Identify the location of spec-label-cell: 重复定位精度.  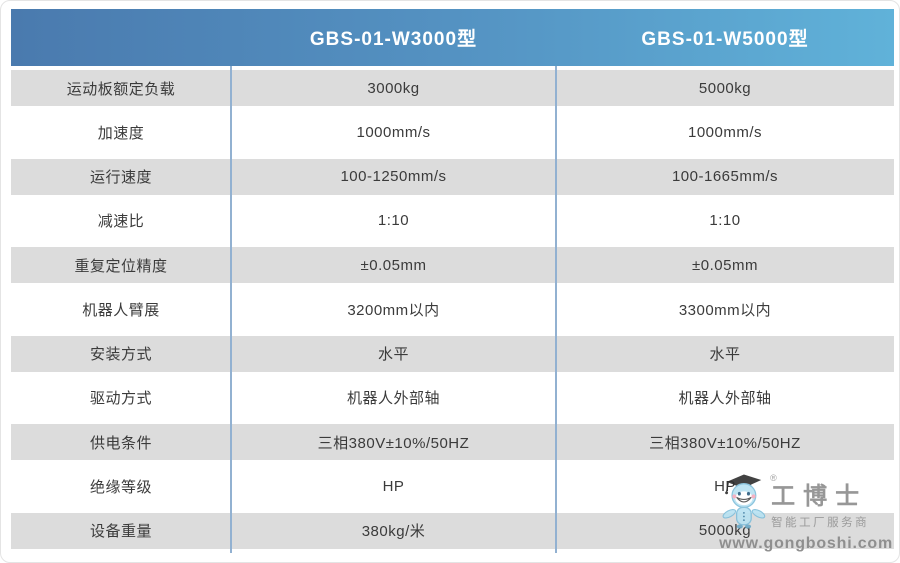
(121, 266).